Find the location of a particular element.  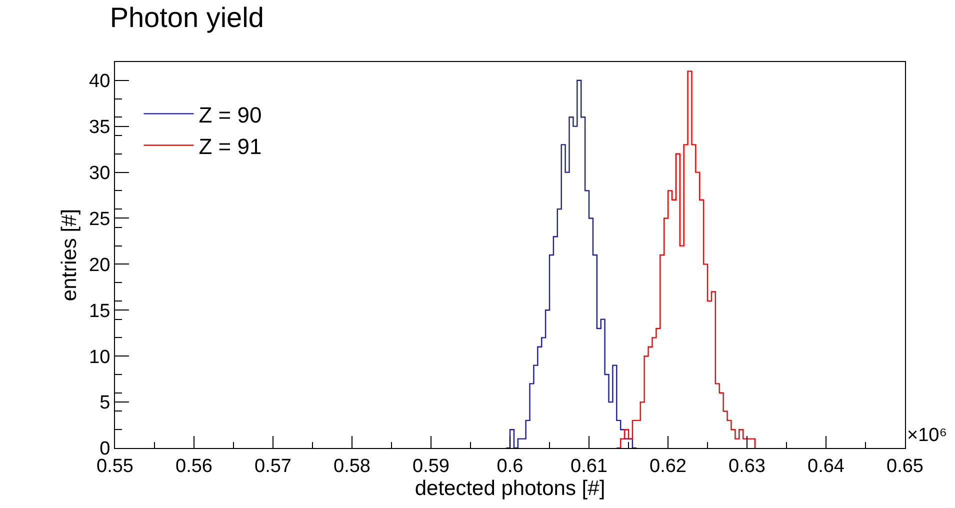

x-tick-label: 0.62 is located at coordinates (668, 466).